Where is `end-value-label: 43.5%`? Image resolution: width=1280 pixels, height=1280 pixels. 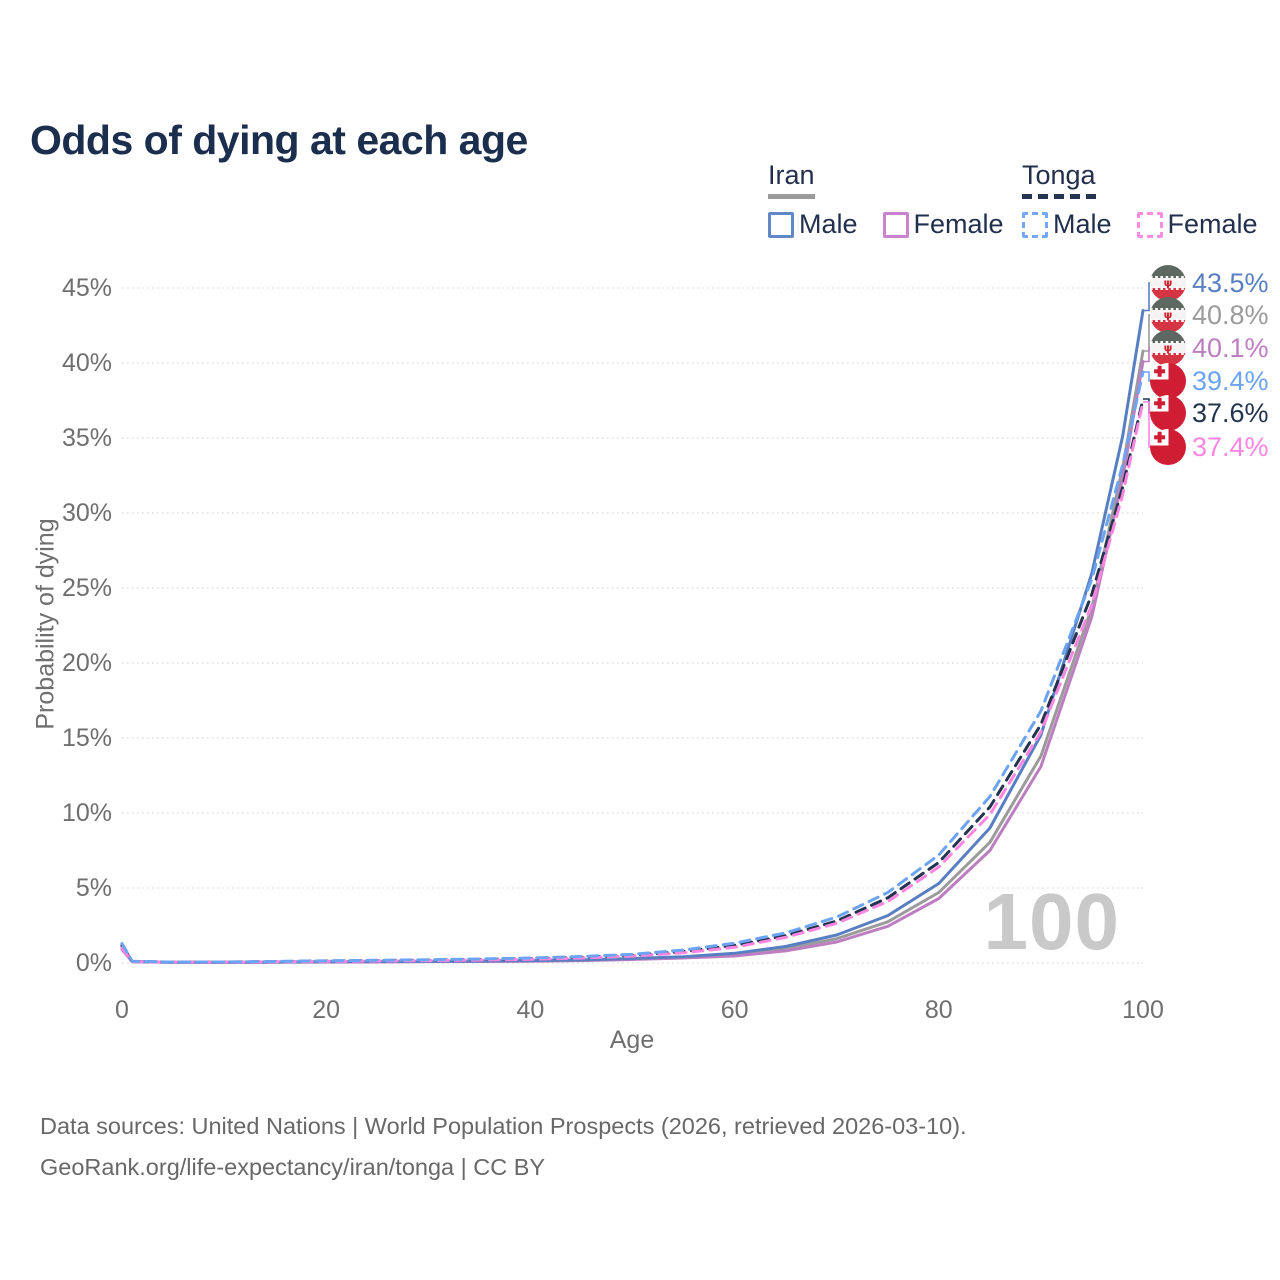 end-value-label: 43.5% is located at coordinates (1230, 282).